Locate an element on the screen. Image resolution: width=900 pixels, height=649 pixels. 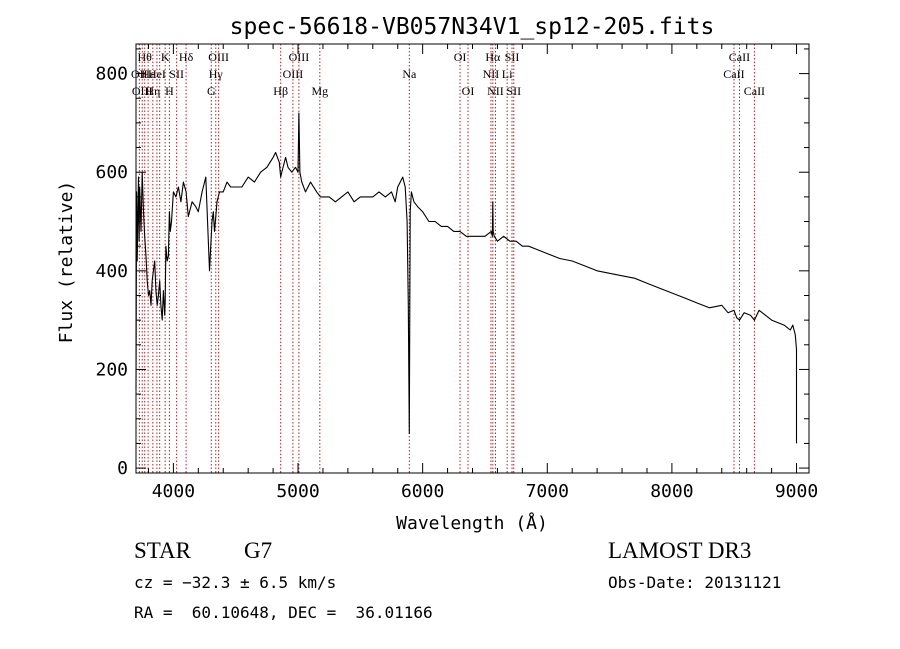
y-tick-label: 0 is located at coordinates (122, 468).